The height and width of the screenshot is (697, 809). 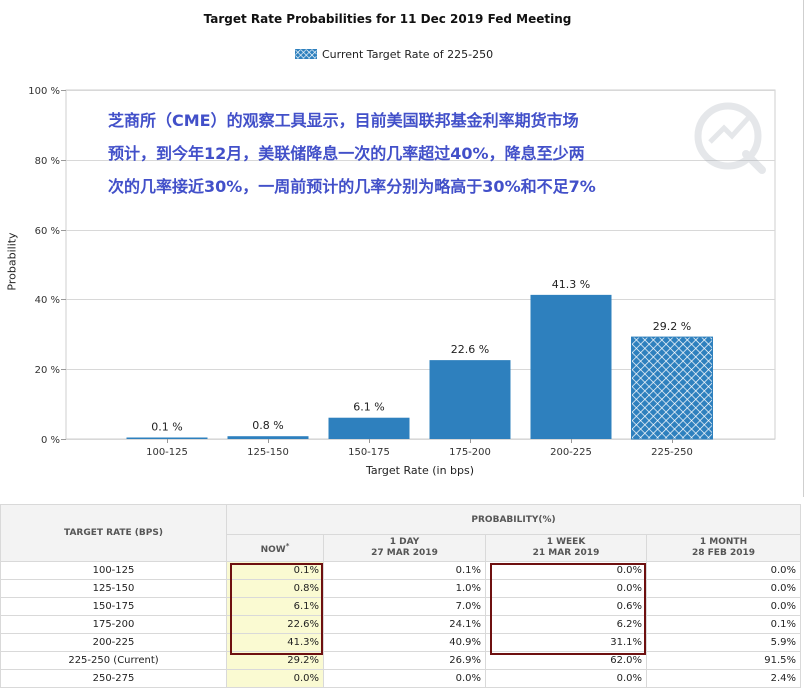 I want to click on col-header-1day-line2: 27 MAR 2019, so click(x=404, y=553).